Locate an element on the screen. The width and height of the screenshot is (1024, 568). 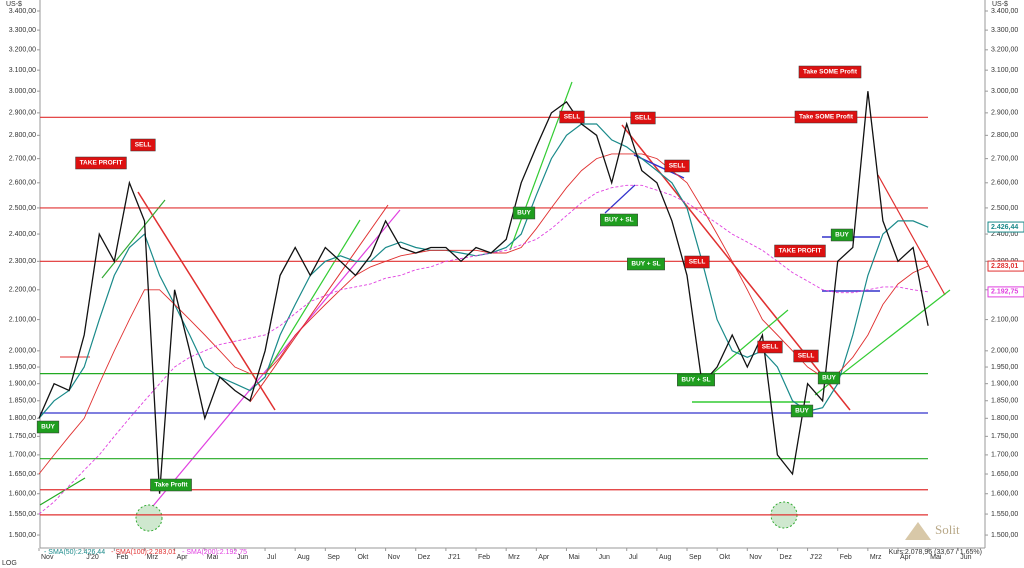
legend-entry: - SMA(200):2.192,75 is located at coordinates (214, 552).